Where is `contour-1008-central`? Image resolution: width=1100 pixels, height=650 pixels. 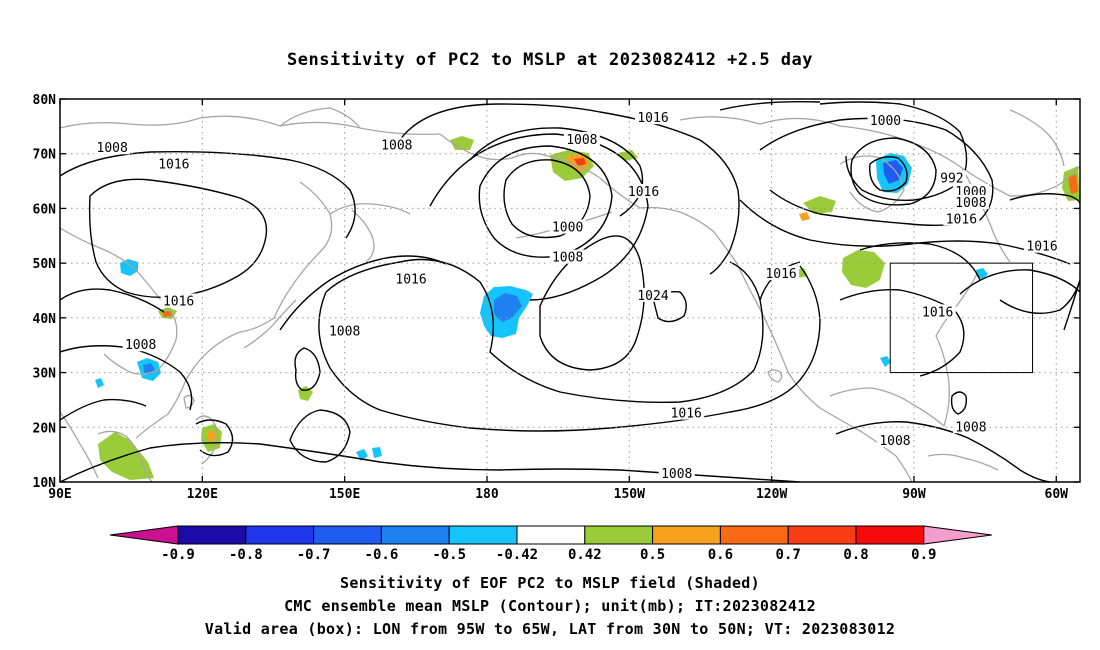
contour-1008-central is located at coordinates (363, 293).